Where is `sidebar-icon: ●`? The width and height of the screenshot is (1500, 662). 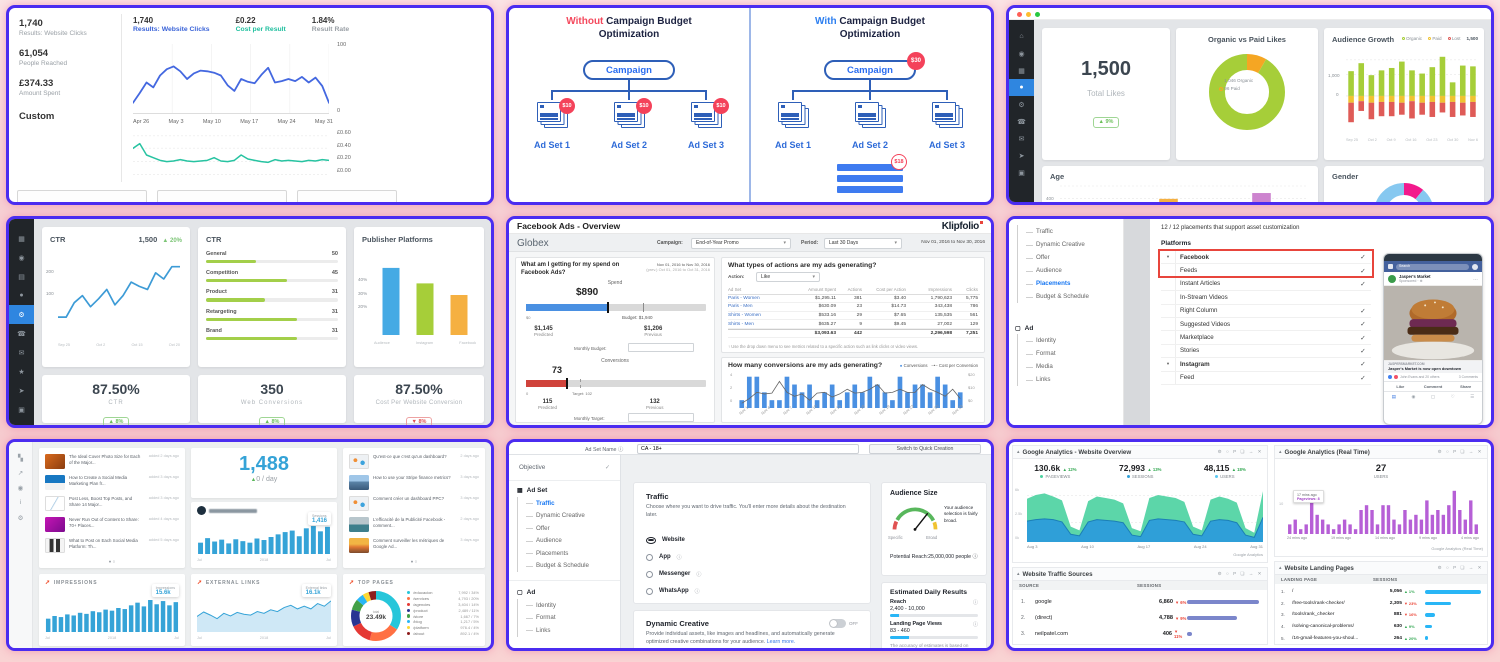 sidebar-icon: ● is located at coordinates (21, 295).